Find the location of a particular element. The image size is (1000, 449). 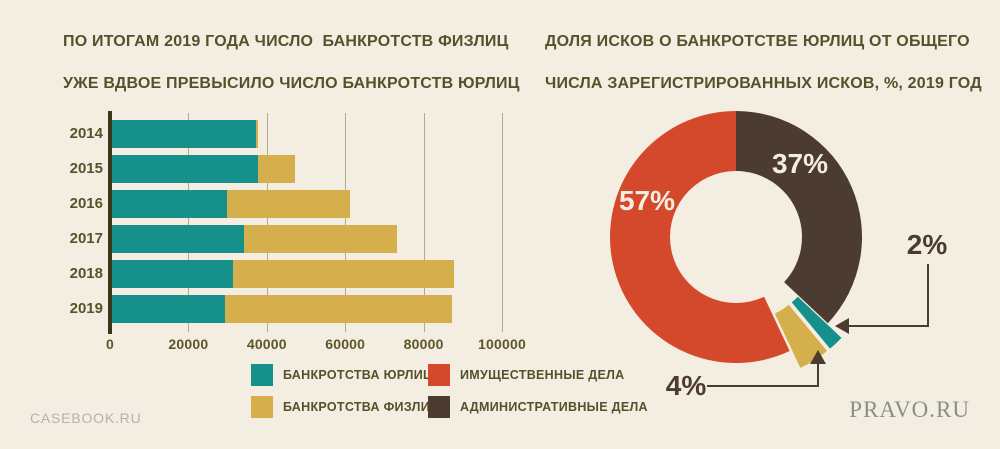

casebook-logo: CASEBOOK.RU is located at coordinates (86, 418).